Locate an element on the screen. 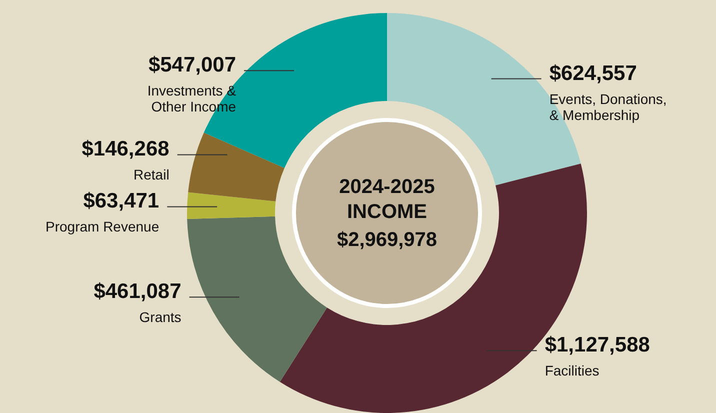 This screenshot has height=413, width=716. text: $2,969,978 is located at coordinates (387, 240).